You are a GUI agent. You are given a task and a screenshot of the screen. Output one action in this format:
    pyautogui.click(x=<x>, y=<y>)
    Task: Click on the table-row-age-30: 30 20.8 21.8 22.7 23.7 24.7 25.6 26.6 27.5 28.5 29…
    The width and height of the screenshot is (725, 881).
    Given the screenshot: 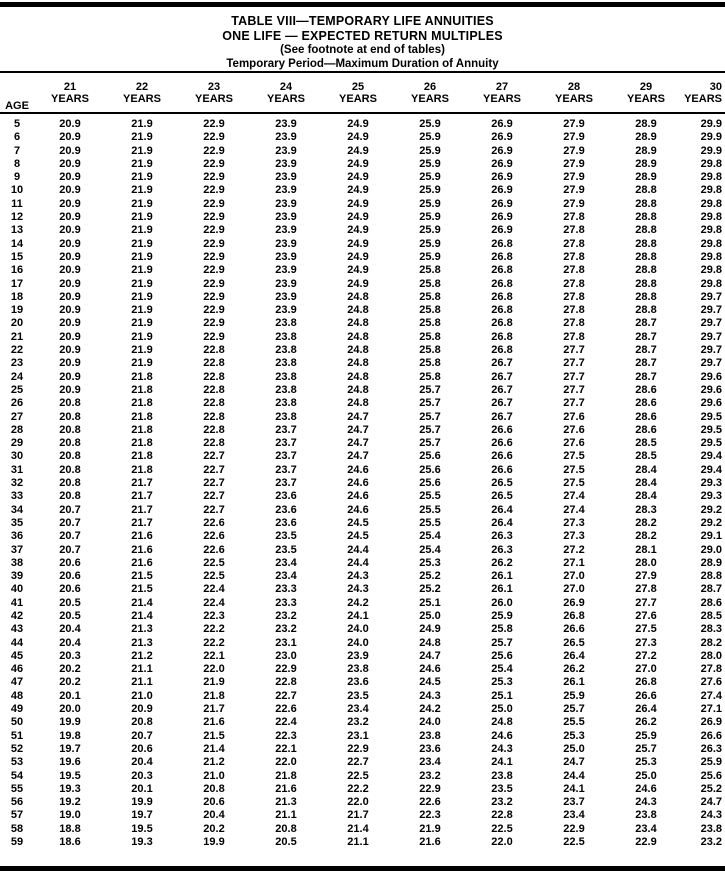 What is the action you would take?
    pyautogui.click(x=362, y=456)
    